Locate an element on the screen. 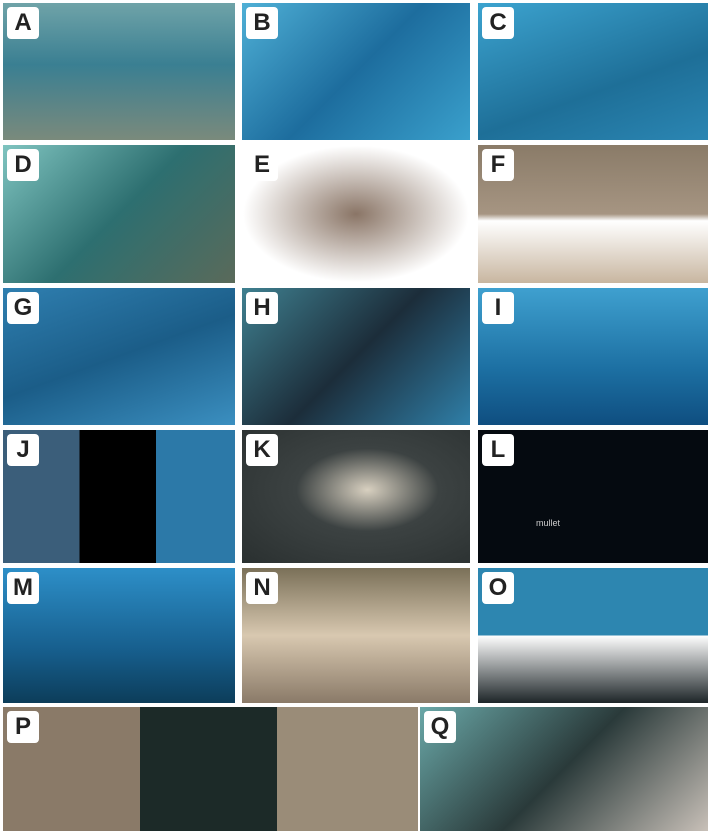 The width and height of the screenshot is (710, 831). image-panel: D is located at coordinates (119, 214).